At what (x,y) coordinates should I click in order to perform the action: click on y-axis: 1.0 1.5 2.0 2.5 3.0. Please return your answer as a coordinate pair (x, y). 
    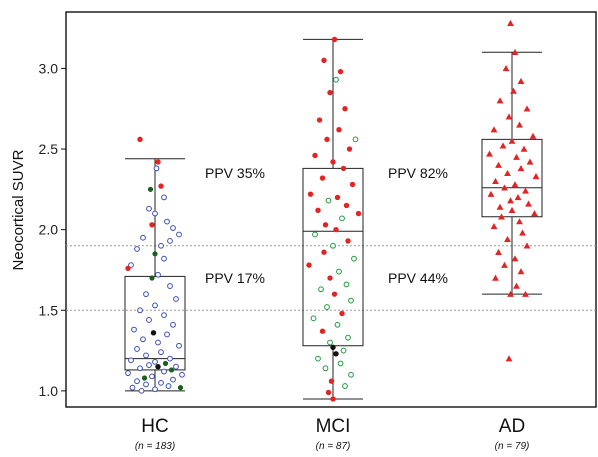
    Looking at the image, I should click on (52, 229).